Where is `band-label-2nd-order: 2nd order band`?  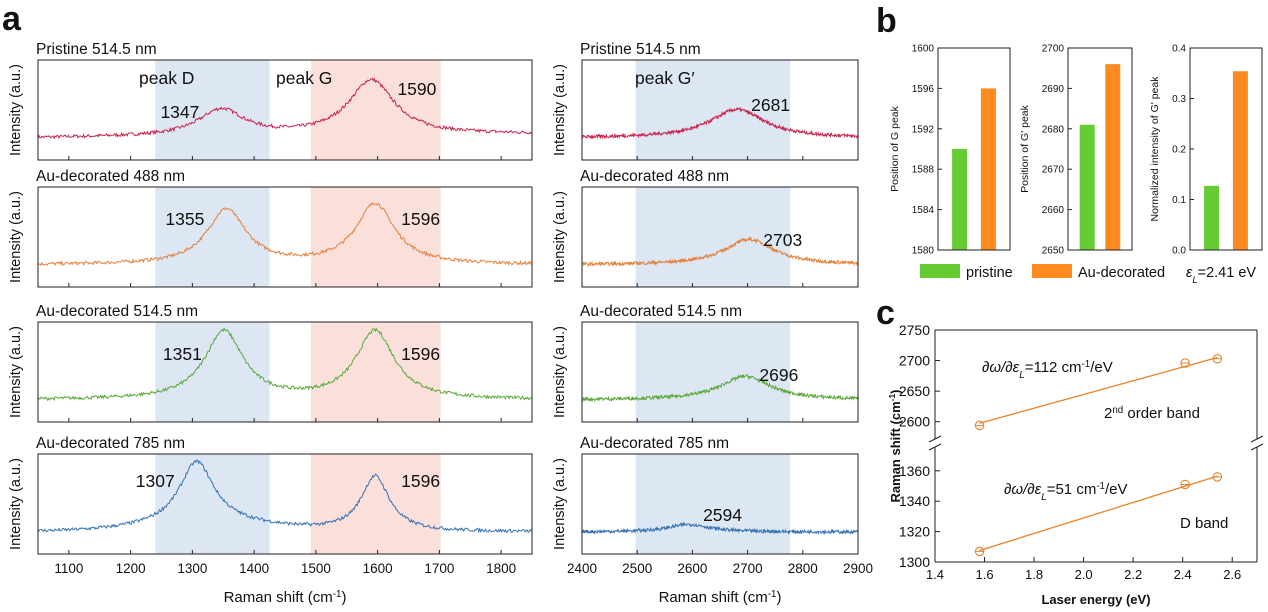
band-label-2nd-order: 2nd order band is located at coordinates (1152, 414).